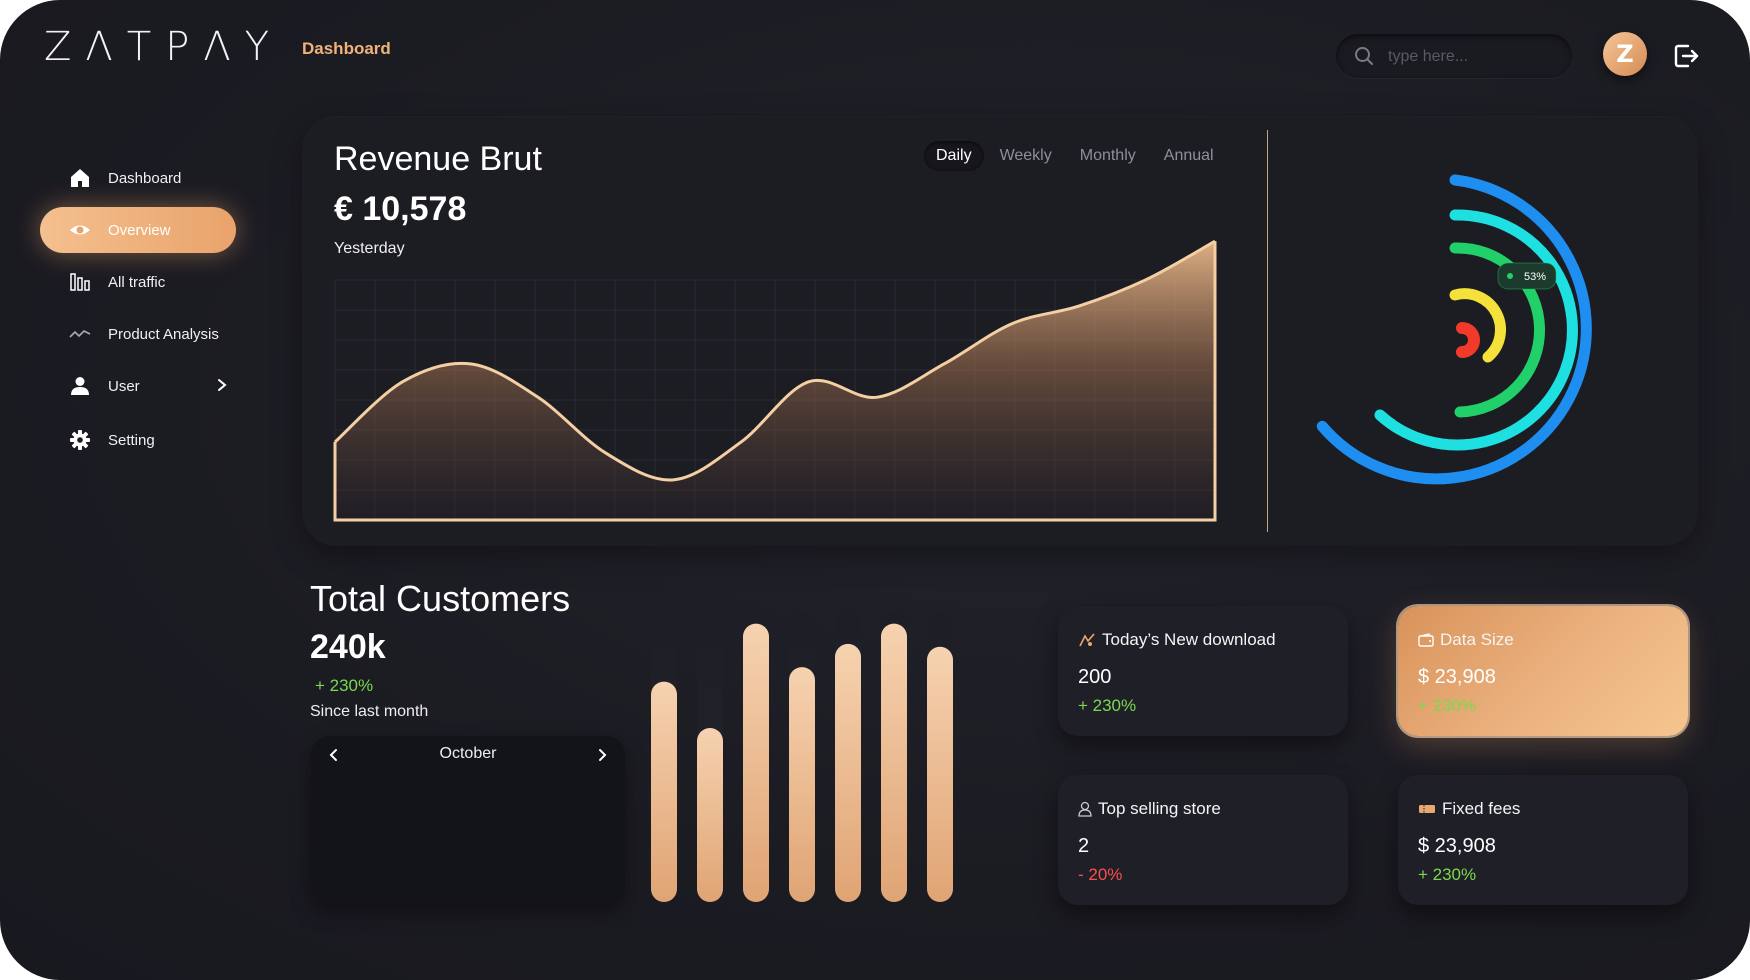 The image size is (1750, 980). Describe the element at coordinates (348, 647) in the screenshot. I see `customers-value: 240k` at that location.